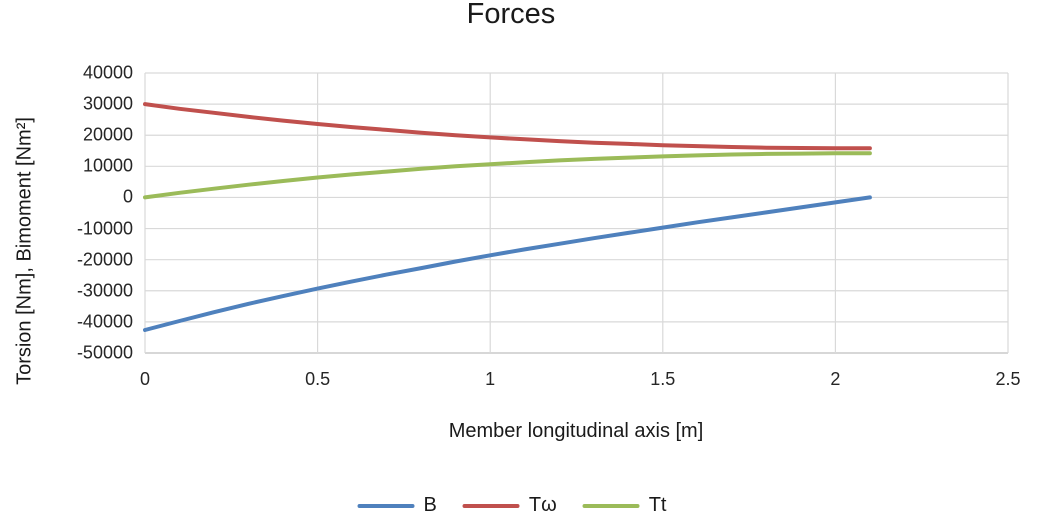  I want to click on series-line-Tω, so click(507, 126).